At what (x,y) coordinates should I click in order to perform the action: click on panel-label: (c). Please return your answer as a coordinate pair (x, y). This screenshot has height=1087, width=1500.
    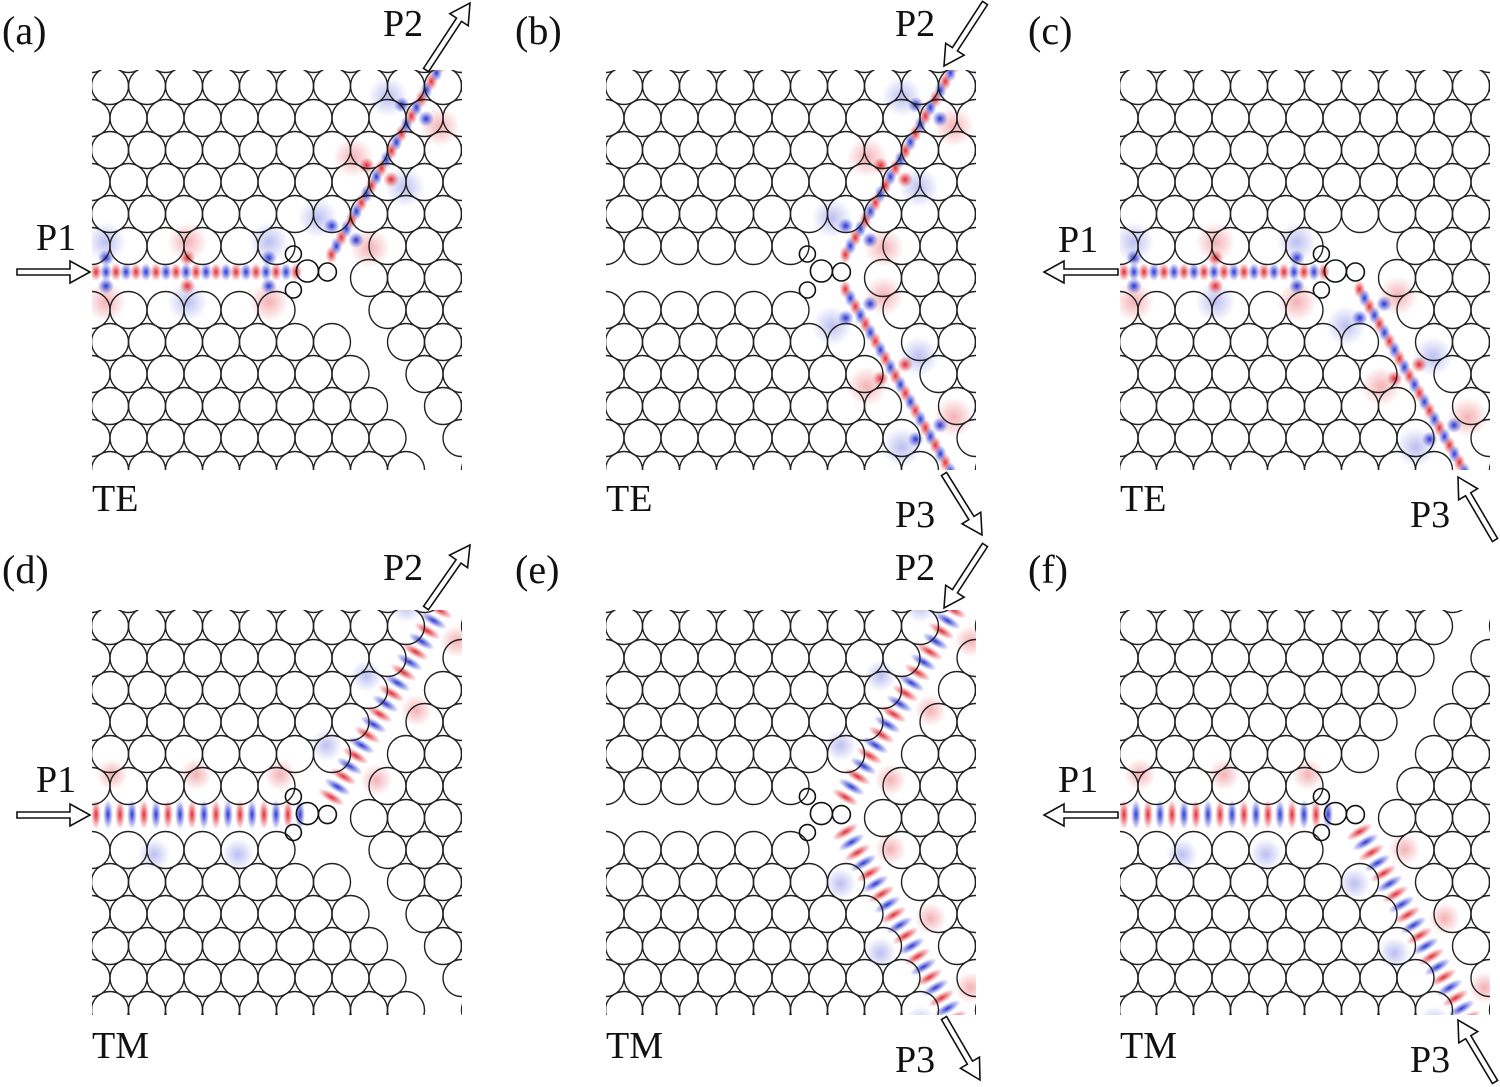
    Looking at the image, I should click on (1050, 30).